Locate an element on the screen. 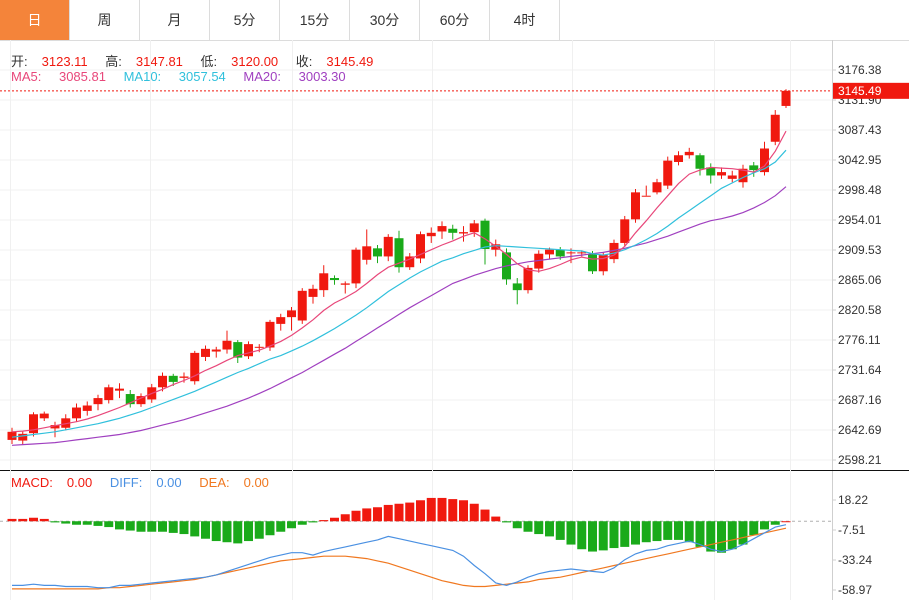  tab-0: 日 is located at coordinates (35, 20).